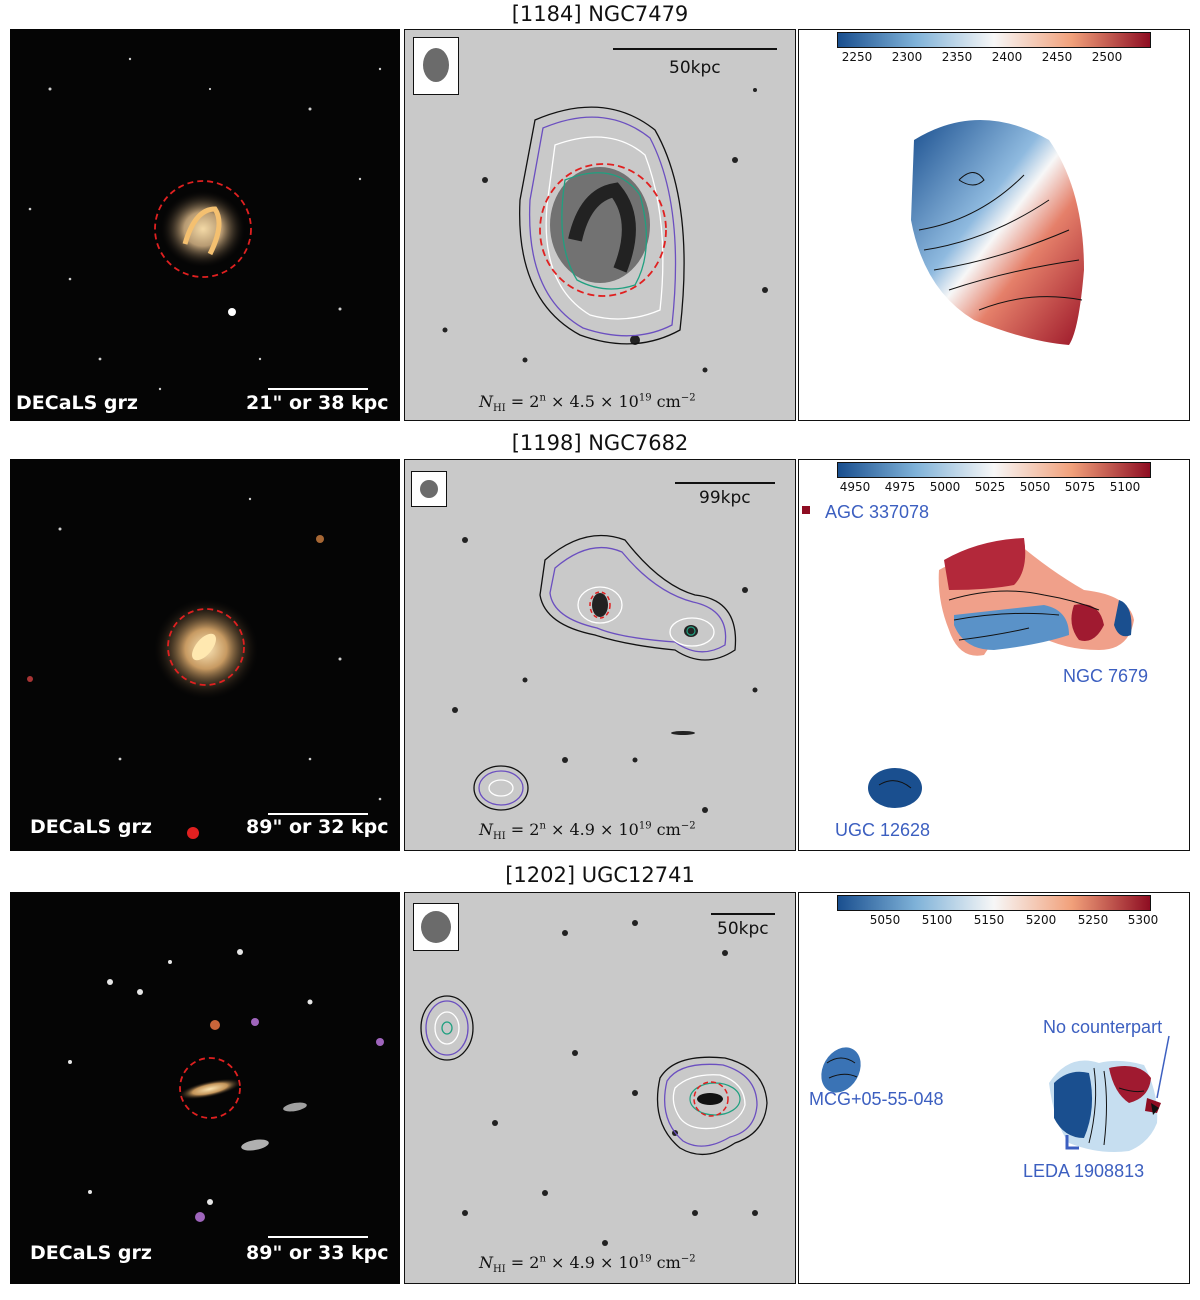 Image resolution: width=1200 pixels, height=1300 pixels. Describe the element at coordinates (907, 57) in the screenshot. I see `colorbar-tick: 2300` at that location.